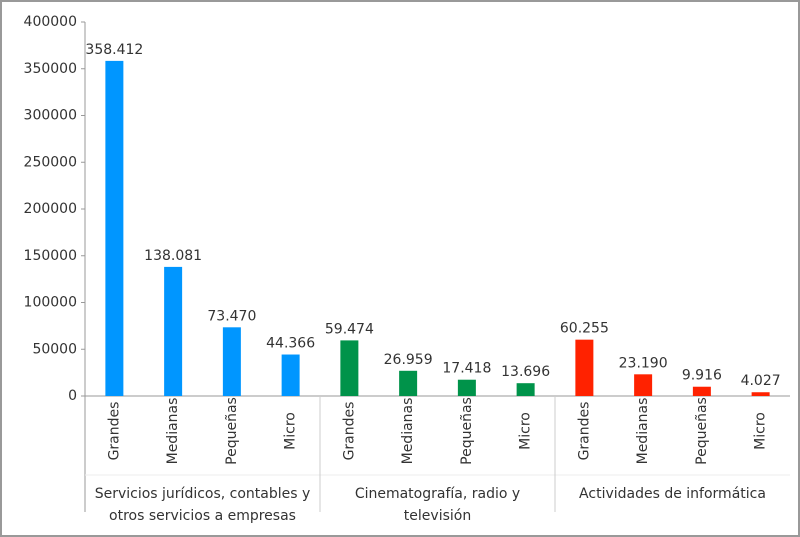 This screenshot has width=800, height=537. I want to click on y-tick-label: 100000, so click(50, 303).